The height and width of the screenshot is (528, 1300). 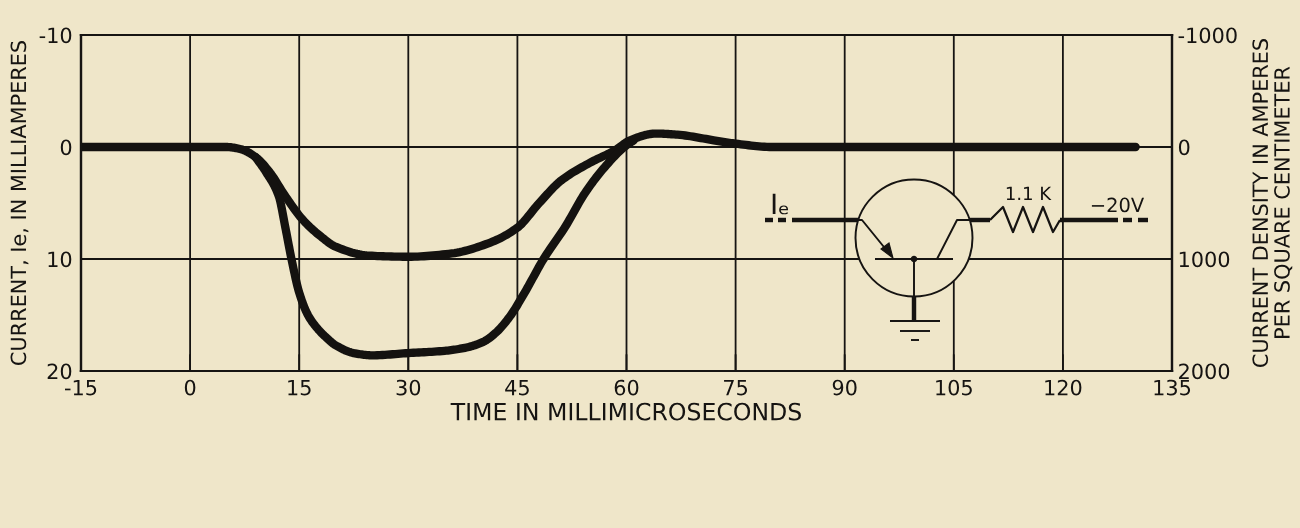 I want to click on x-tick-label: 0, so click(x=190, y=387).